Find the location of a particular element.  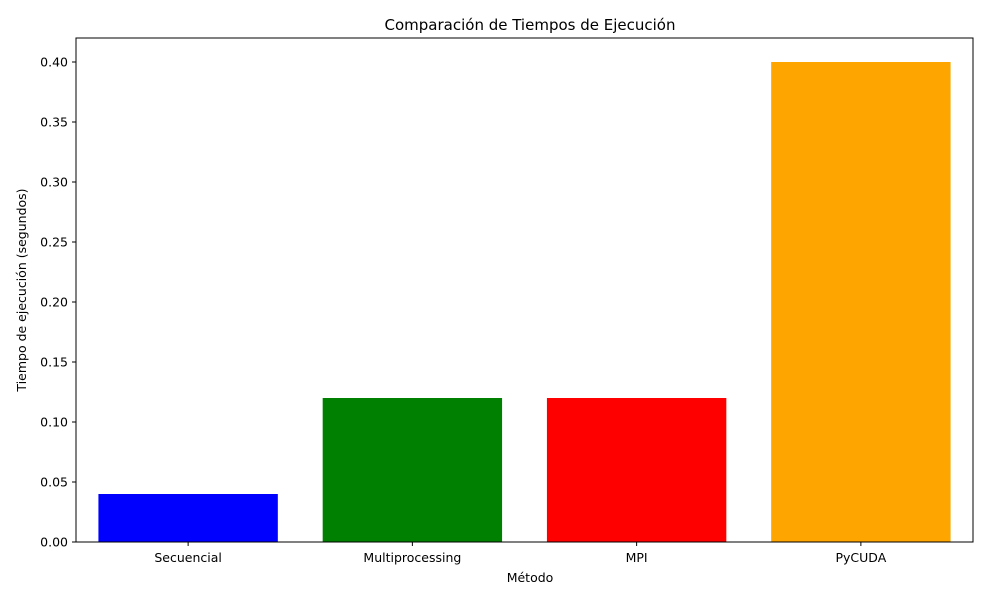

y-tick-label: 0.25 is located at coordinates (54, 242).